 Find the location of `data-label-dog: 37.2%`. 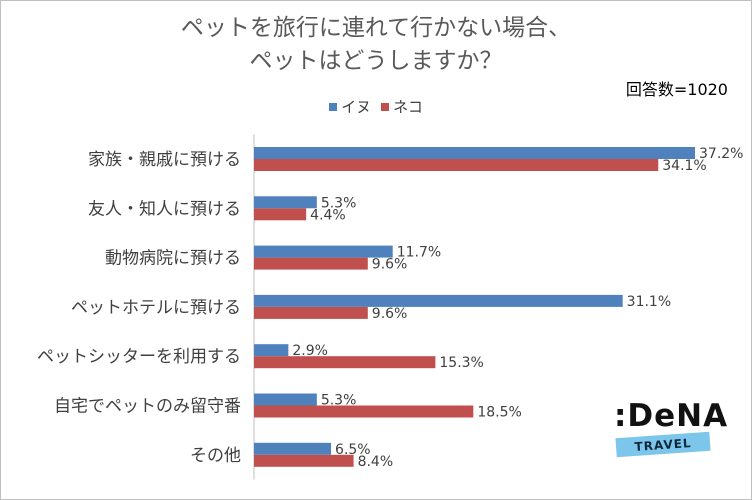

data-label-dog: 37.2% is located at coordinates (721, 154).